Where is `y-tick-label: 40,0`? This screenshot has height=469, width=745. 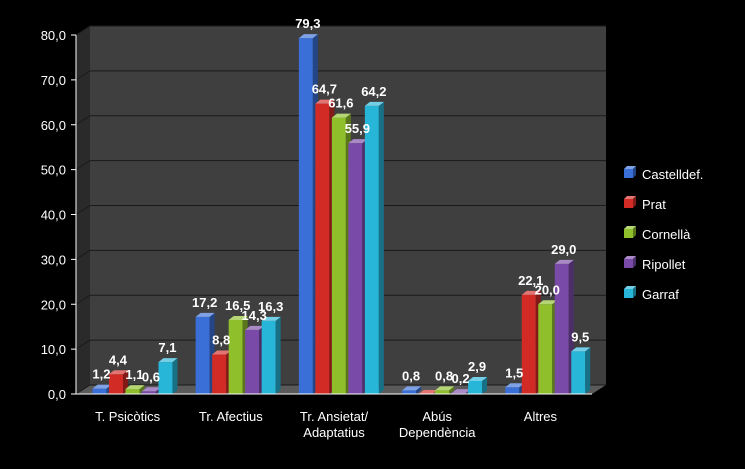
y-tick-label: 40,0 is located at coordinates (53, 215).